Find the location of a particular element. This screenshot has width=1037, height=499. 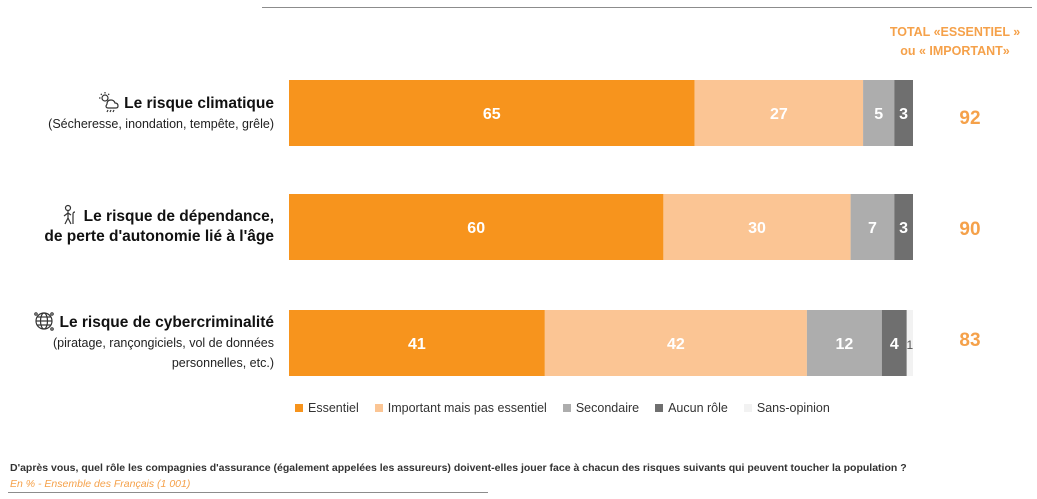

bar-value-label: 7 is located at coordinates (872, 228).